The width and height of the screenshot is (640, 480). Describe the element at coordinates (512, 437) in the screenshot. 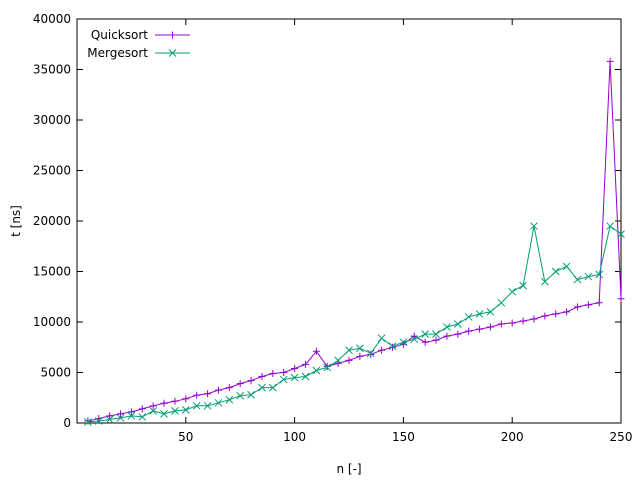

I see `x-tick-label-3: 200` at that location.